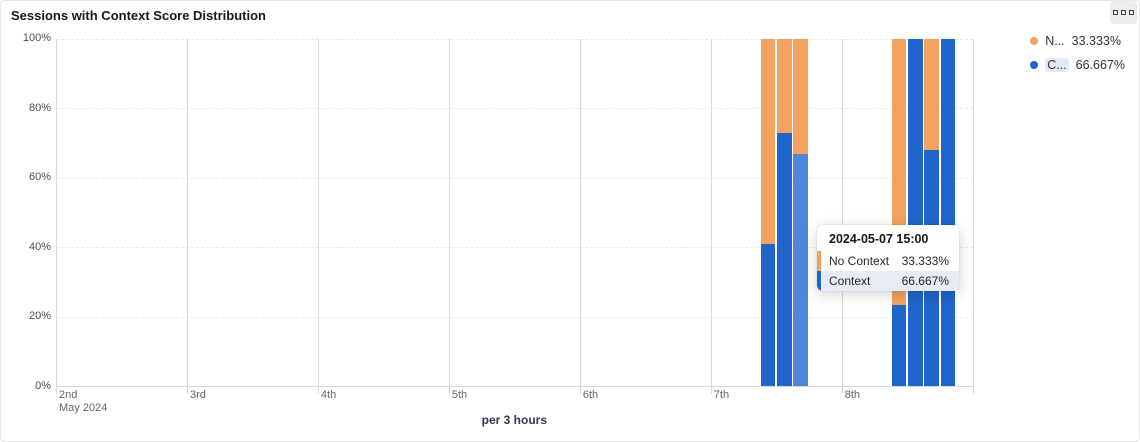 The image size is (1140, 442). I want to click on legend-item-no-context: N... 33.333%, so click(1077, 41).